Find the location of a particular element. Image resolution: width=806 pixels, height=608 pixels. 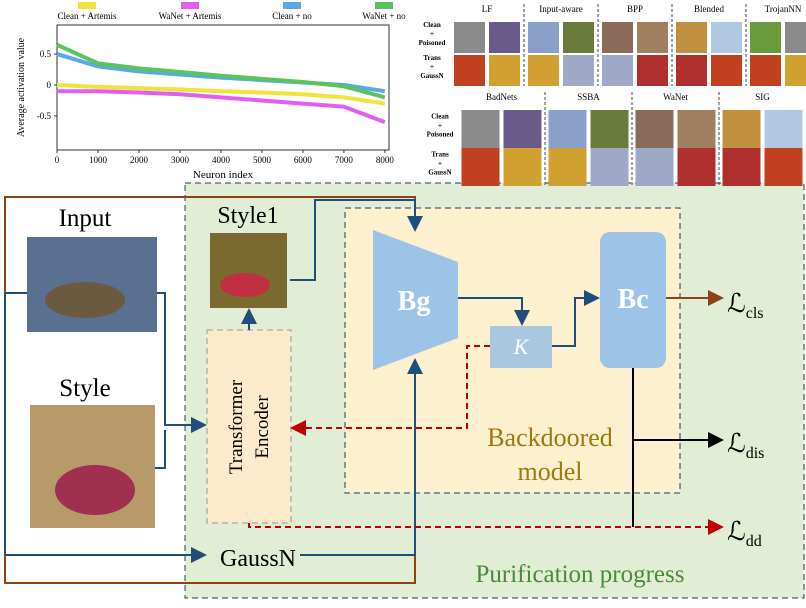

loss-label: ℒdd is located at coordinates (744, 533).